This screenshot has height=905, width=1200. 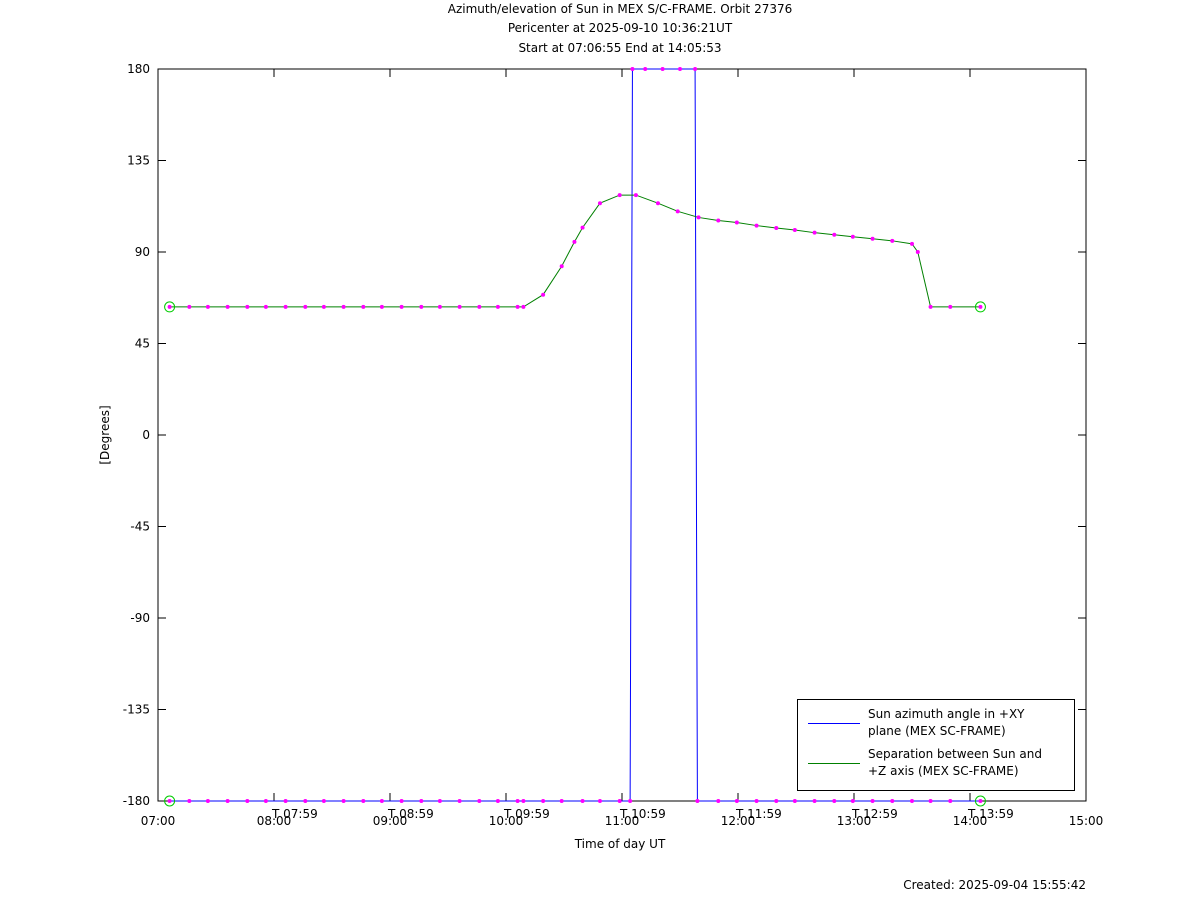 What do you see at coordinates (874, 814) in the screenshot?
I see `annotation: T 12:59` at bounding box center [874, 814].